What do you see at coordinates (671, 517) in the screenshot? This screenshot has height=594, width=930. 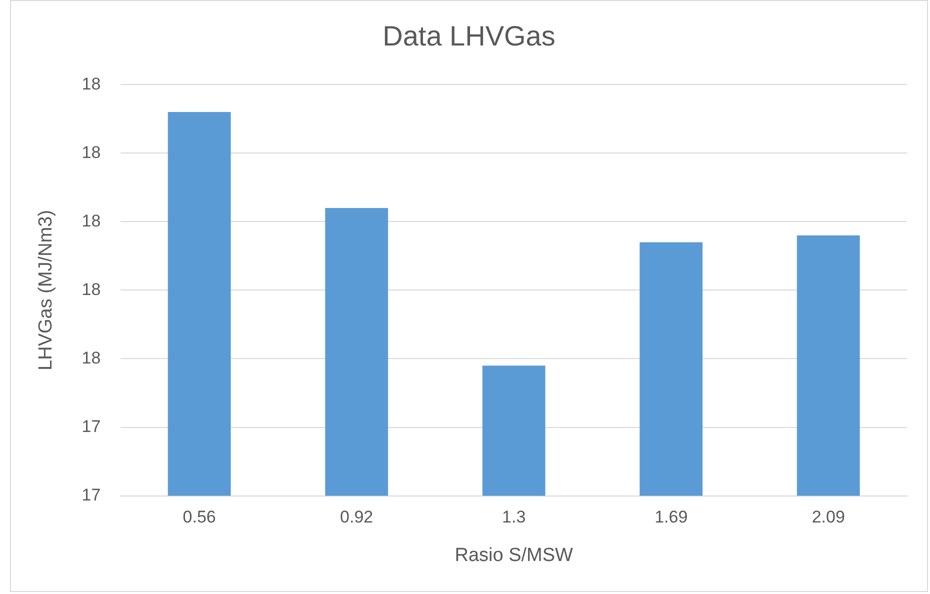 I see `x-tick-label: 1.69` at bounding box center [671, 517].